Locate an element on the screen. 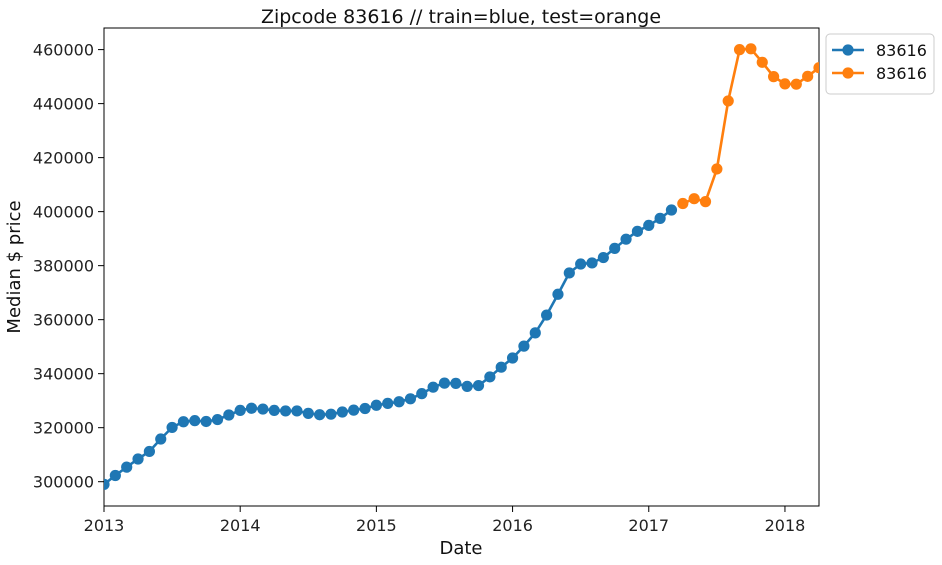 This screenshot has height=565, width=942. x-axis: 2013 2014 2015 2016 2017 2018 is located at coordinates (445, 520).